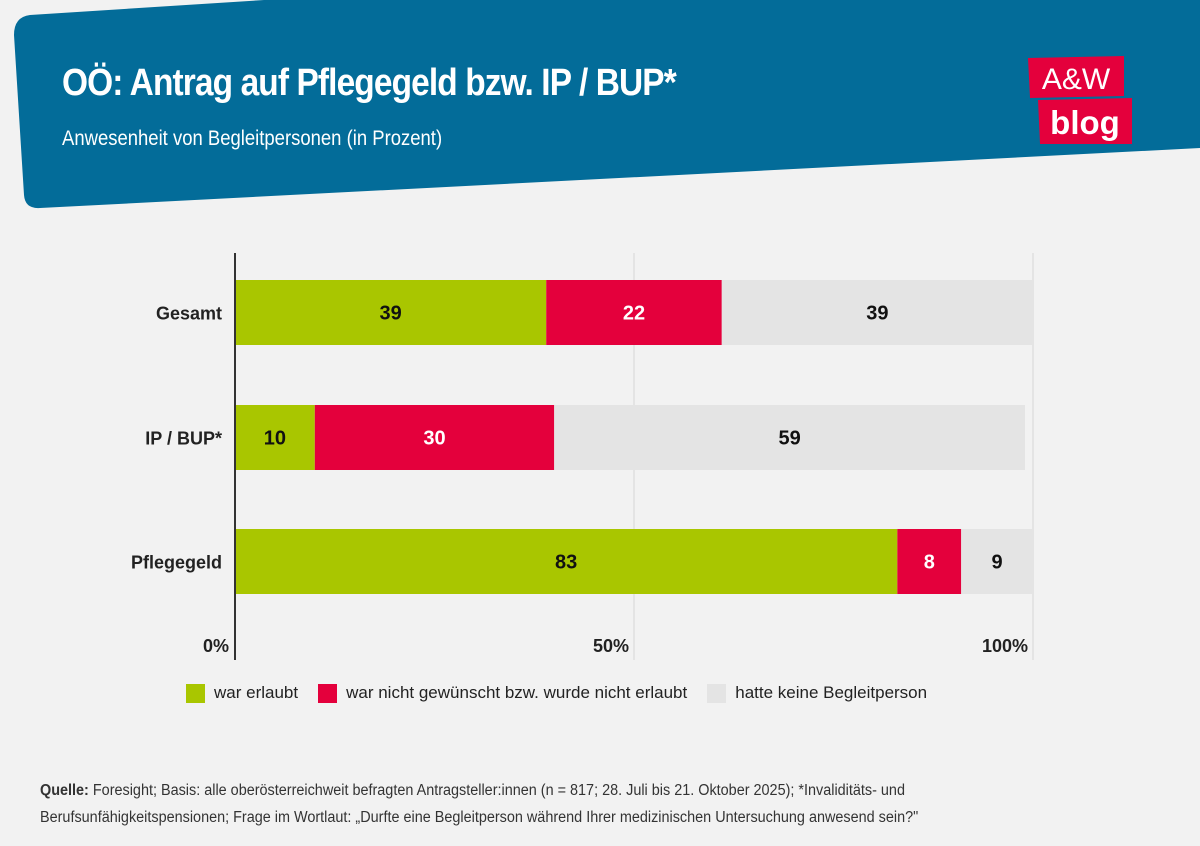 The height and width of the screenshot is (846, 1200). I want to click on x-tick-label: 100%, so click(1005, 646).